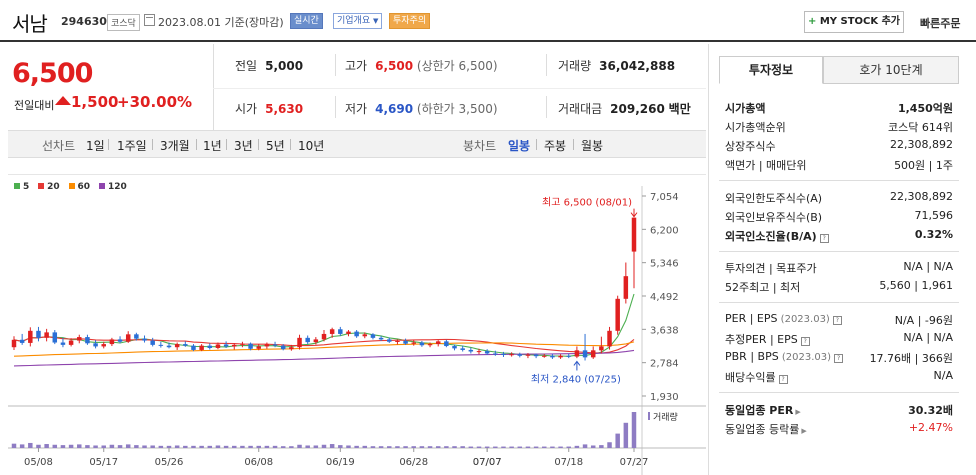 Image resolution: width=976 pixels, height=475 pixels. Describe the element at coordinates (306, 21) in the screenshot. I see `realtime-button: 실시간` at that location.